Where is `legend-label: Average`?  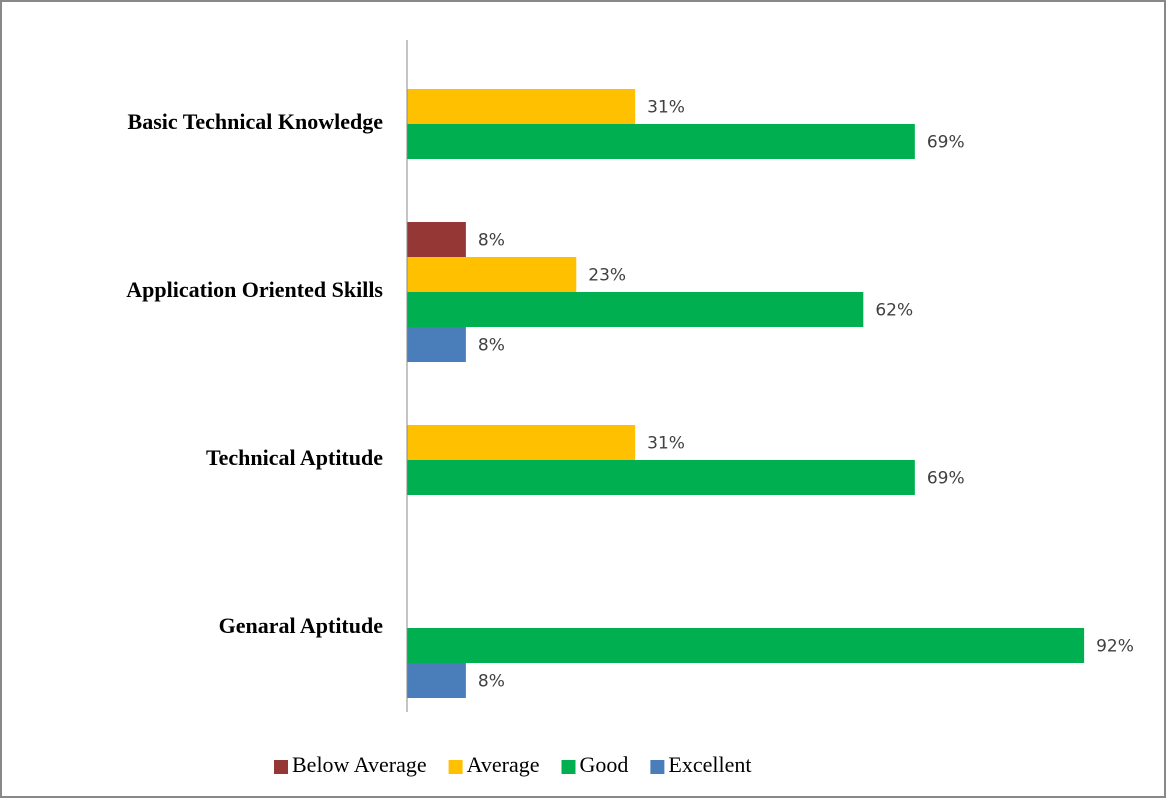
legend-label: Average is located at coordinates (503, 764).